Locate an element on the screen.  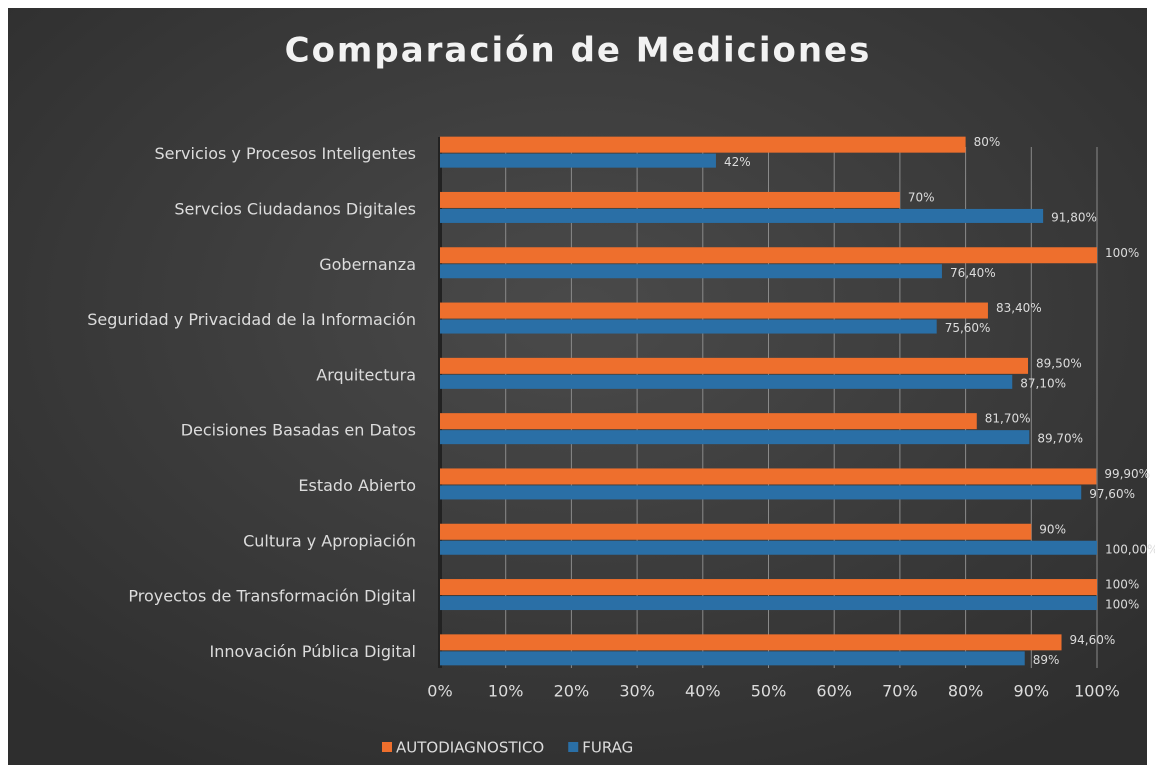
value-label: 42% is located at coordinates (737, 162).